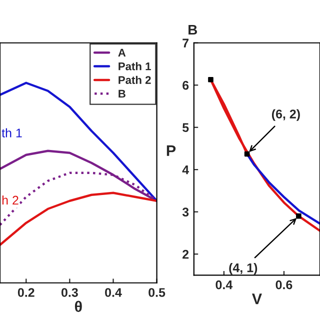 The width and height of the screenshot is (320, 320). Describe the element at coordinates (157, 292) in the screenshot. I see `x-tick-label: 0.5` at that location.